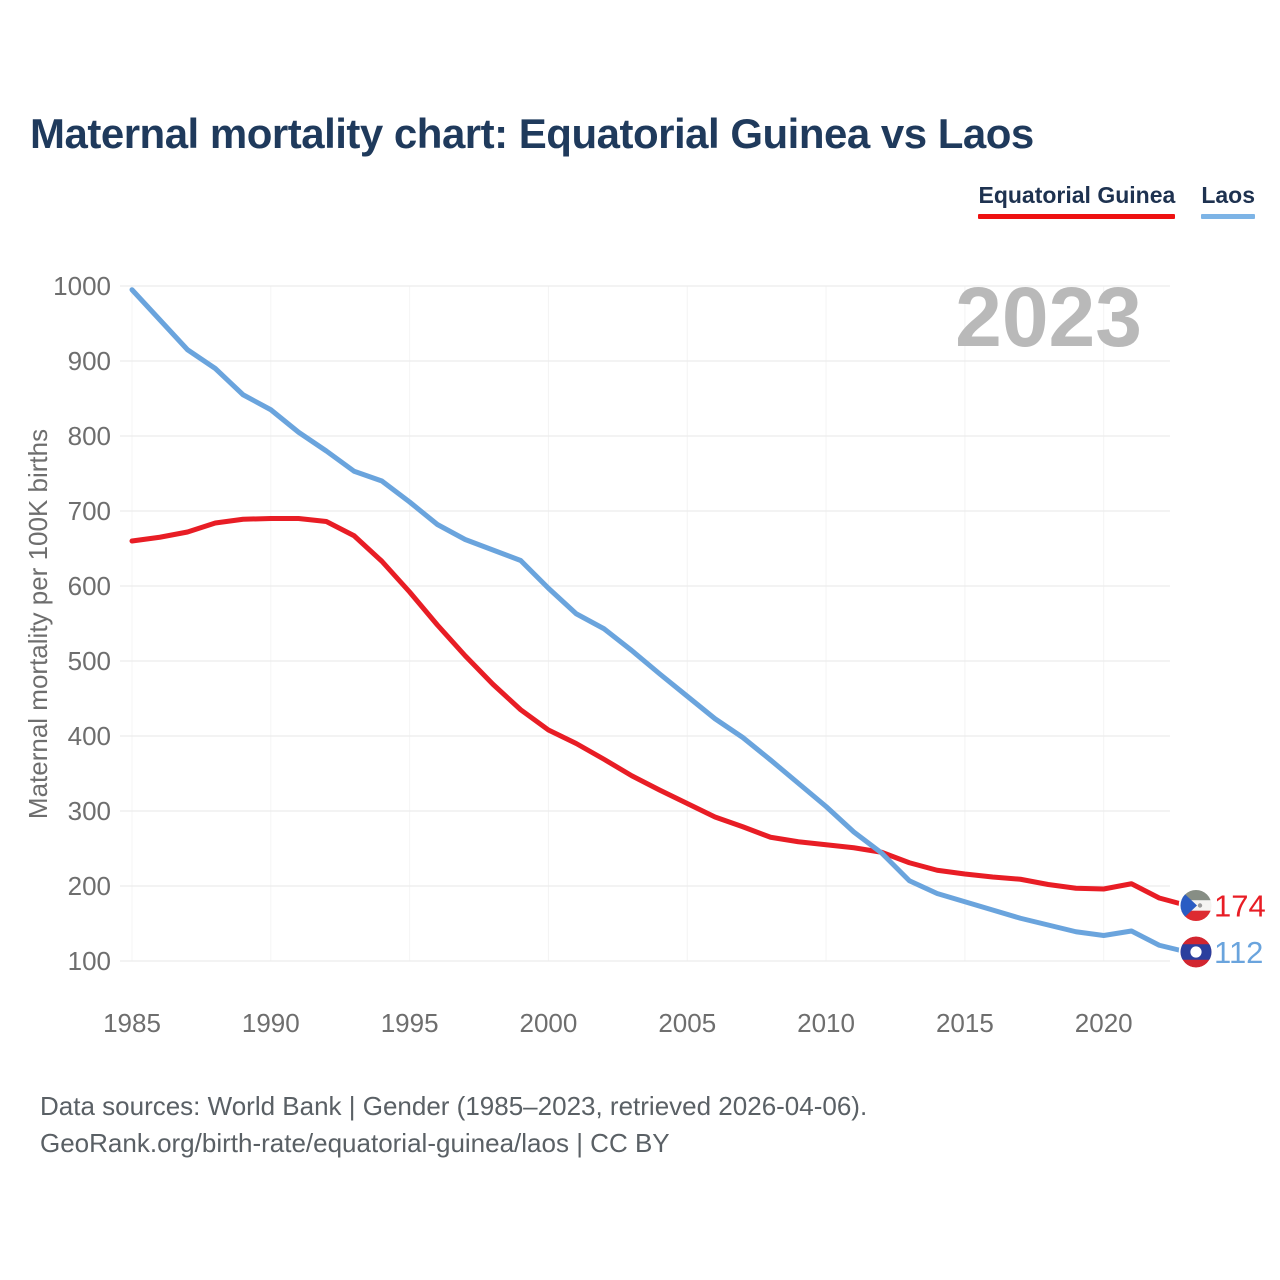 Image resolution: width=1280 pixels, height=1280 pixels. I want to click on legend: Equatorial Guinea Laos, so click(1116, 200).